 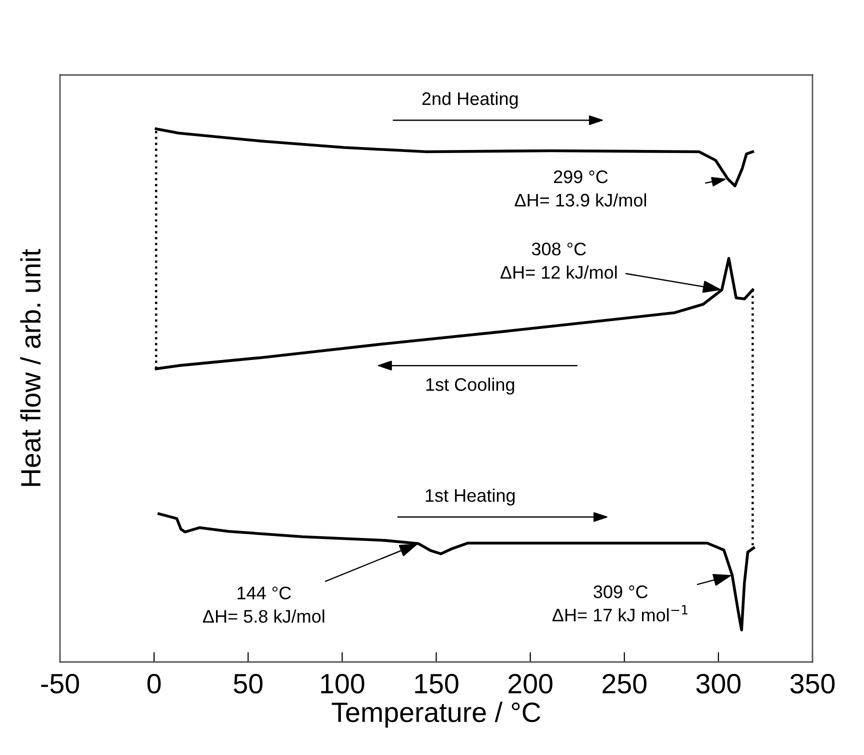 What do you see at coordinates (580, 188) in the screenshot?
I see `annotation: 299 °C ΔH= 13.9 kJ/mol` at bounding box center [580, 188].